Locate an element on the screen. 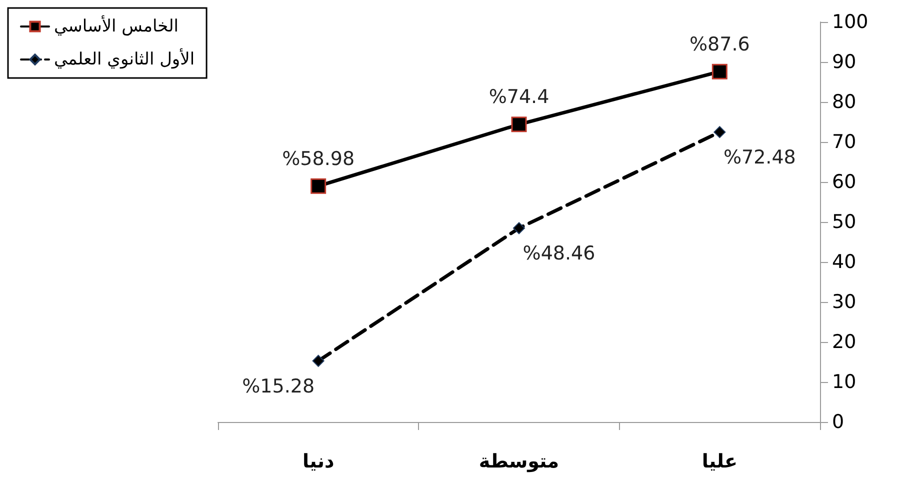 This screenshot has height=490, width=897. y-tick-label: 80 is located at coordinates (844, 102).